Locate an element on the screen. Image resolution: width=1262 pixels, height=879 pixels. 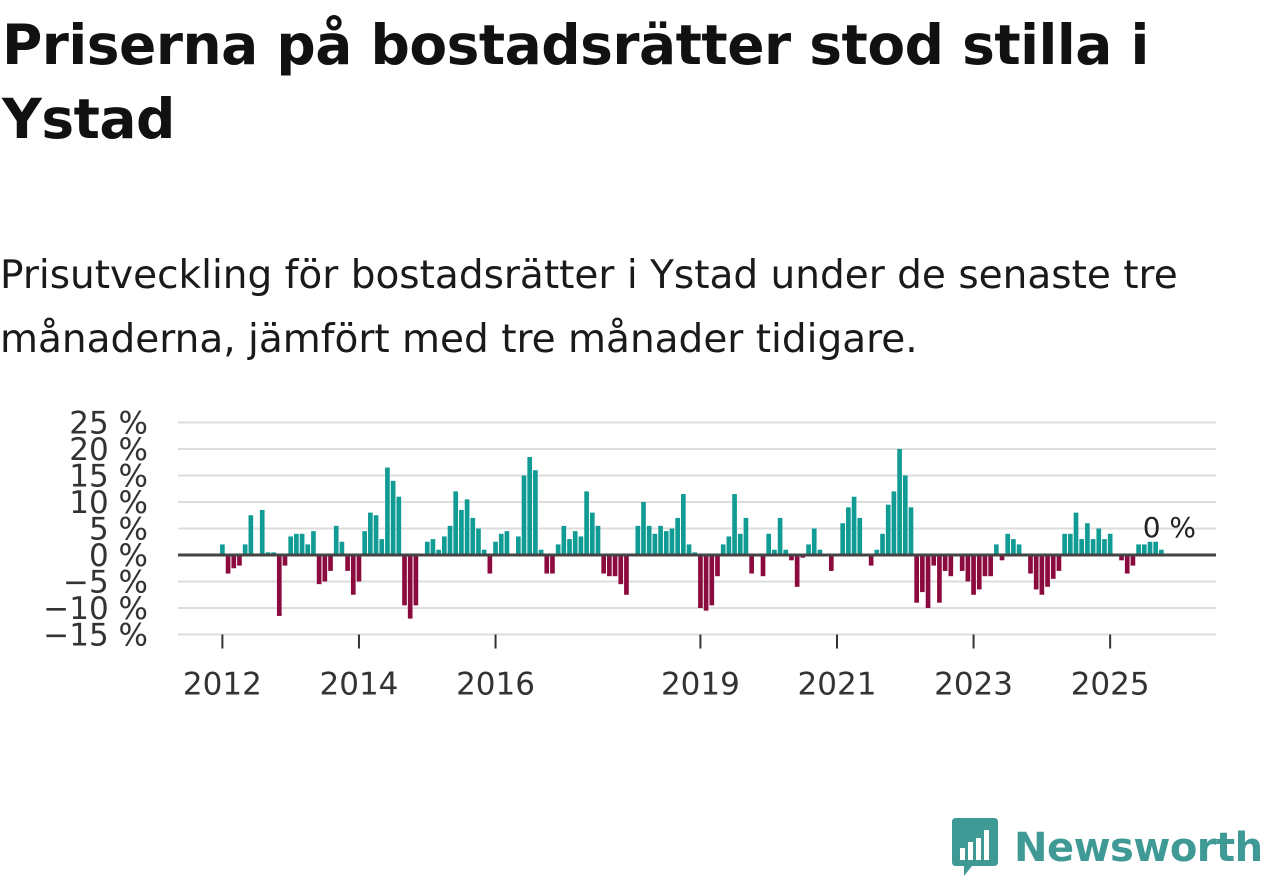
y-tick-label: 0 % is located at coordinates (118, 556).